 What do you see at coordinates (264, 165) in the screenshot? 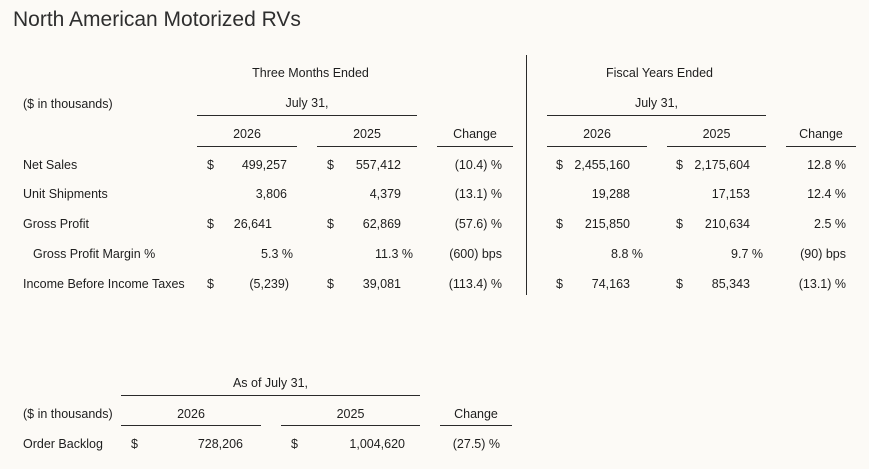
I see `value-2026-q: 499,257` at bounding box center [264, 165].